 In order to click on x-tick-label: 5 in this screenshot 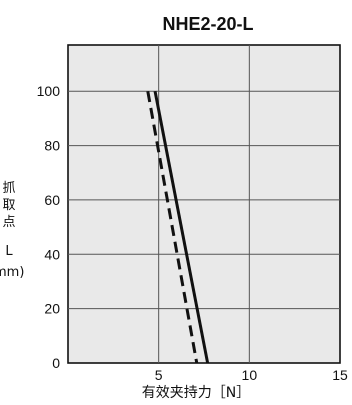, I will do `click(159, 375)`.